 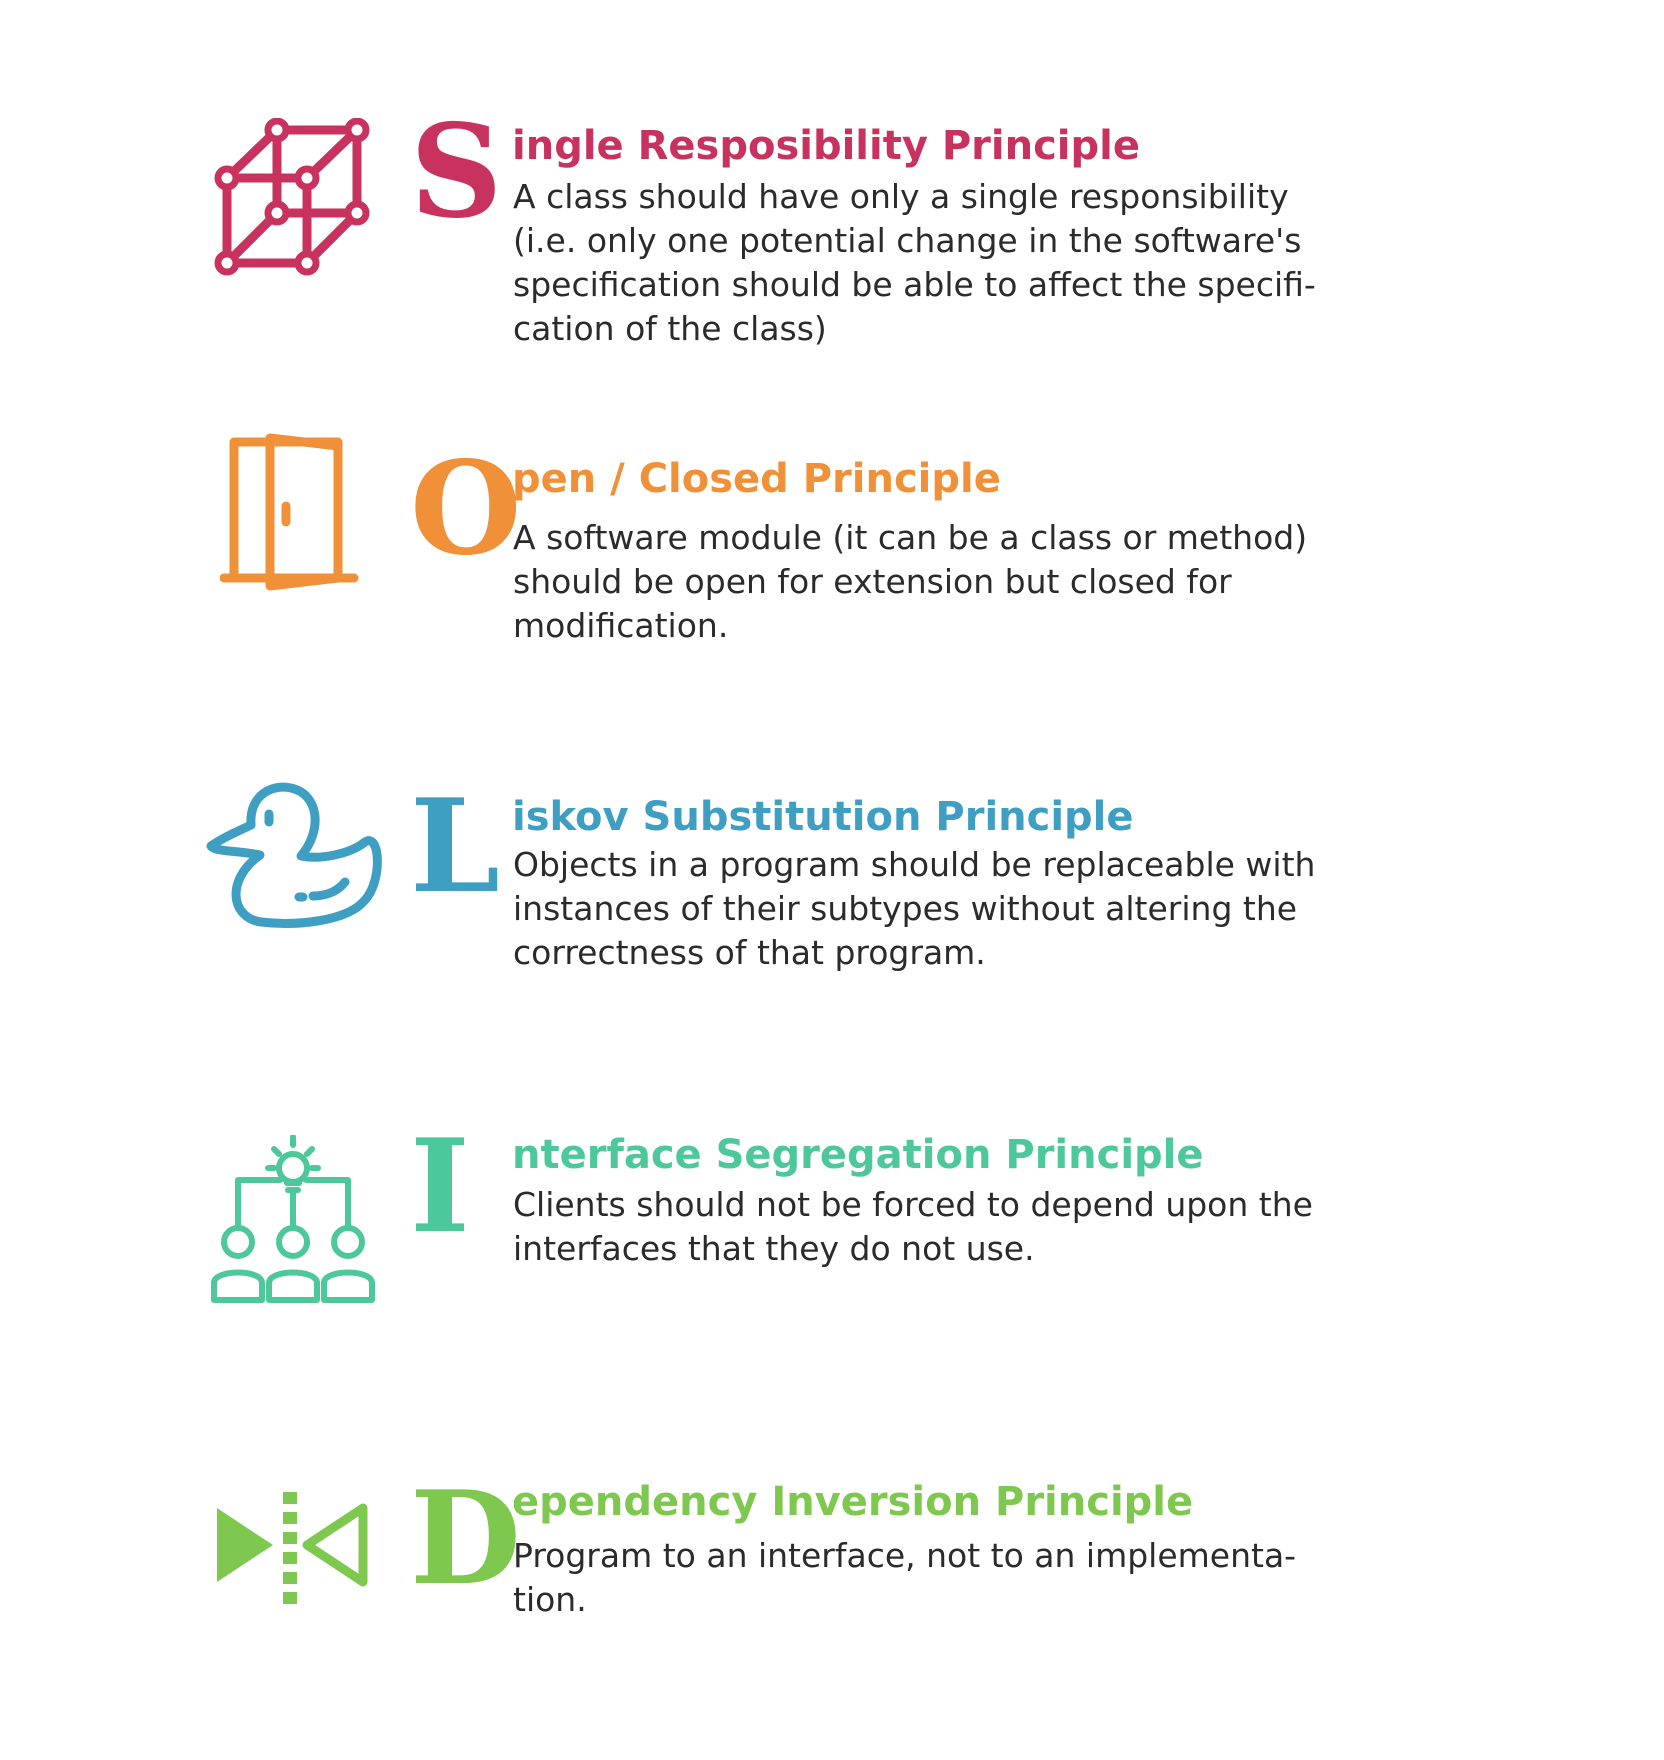 I want to click on principle-title: ependency Inversion Principle, so click(x=853, y=1502).